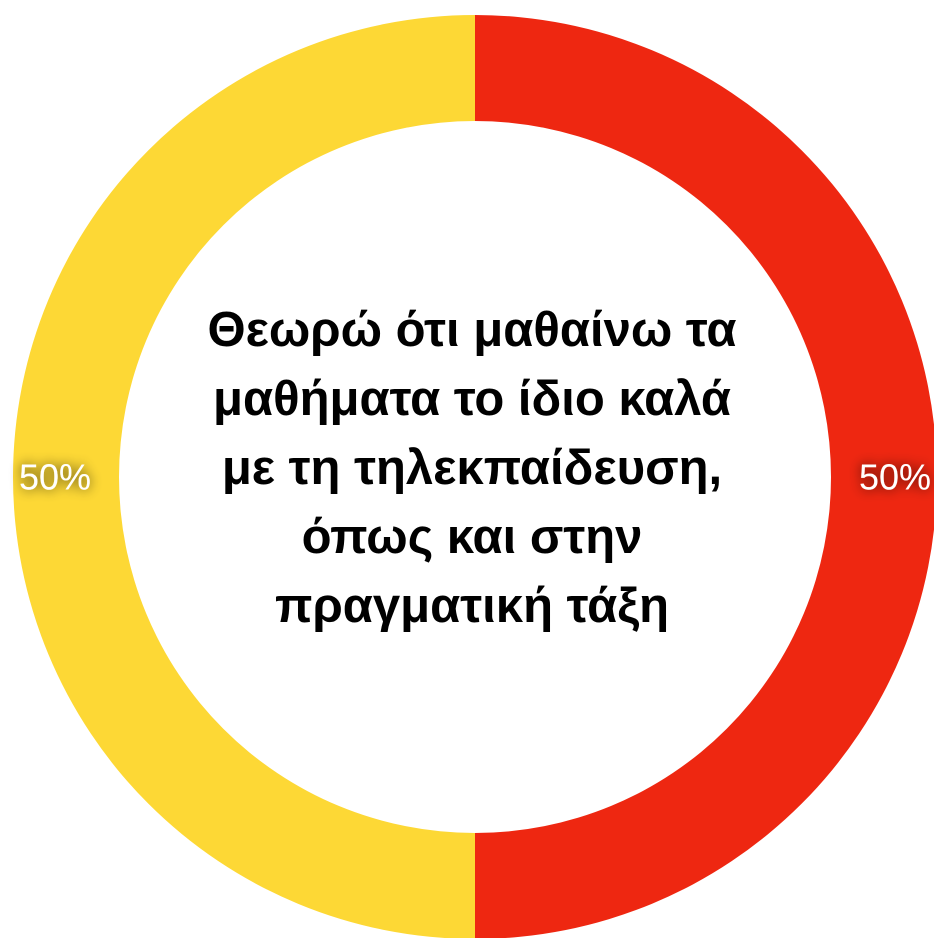  I want to click on slice-0-label: 50%, so click(895, 477).